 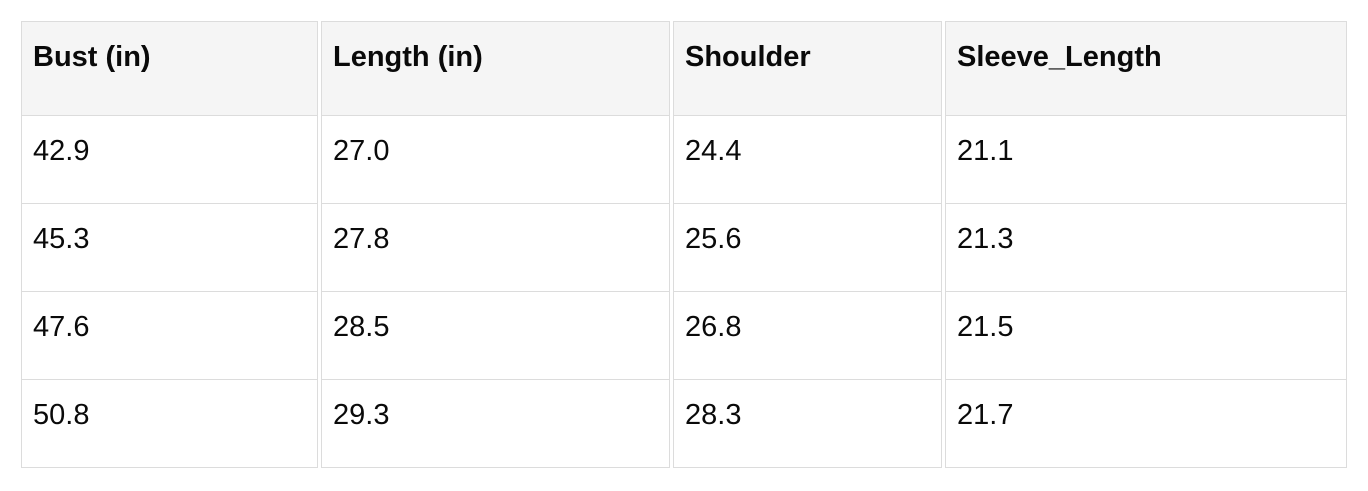 I want to click on table-cell: 21.7, so click(x=1146, y=424).